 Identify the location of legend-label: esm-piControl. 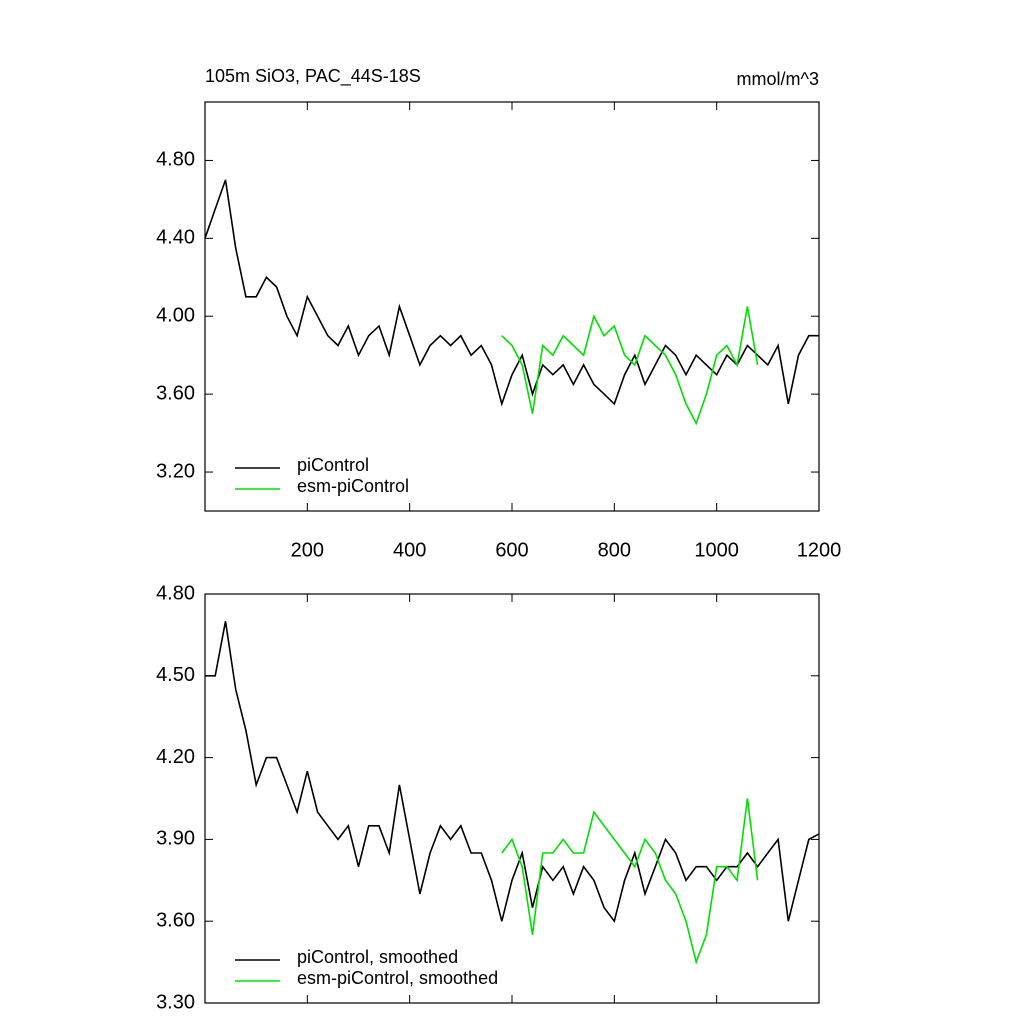
(353, 486).